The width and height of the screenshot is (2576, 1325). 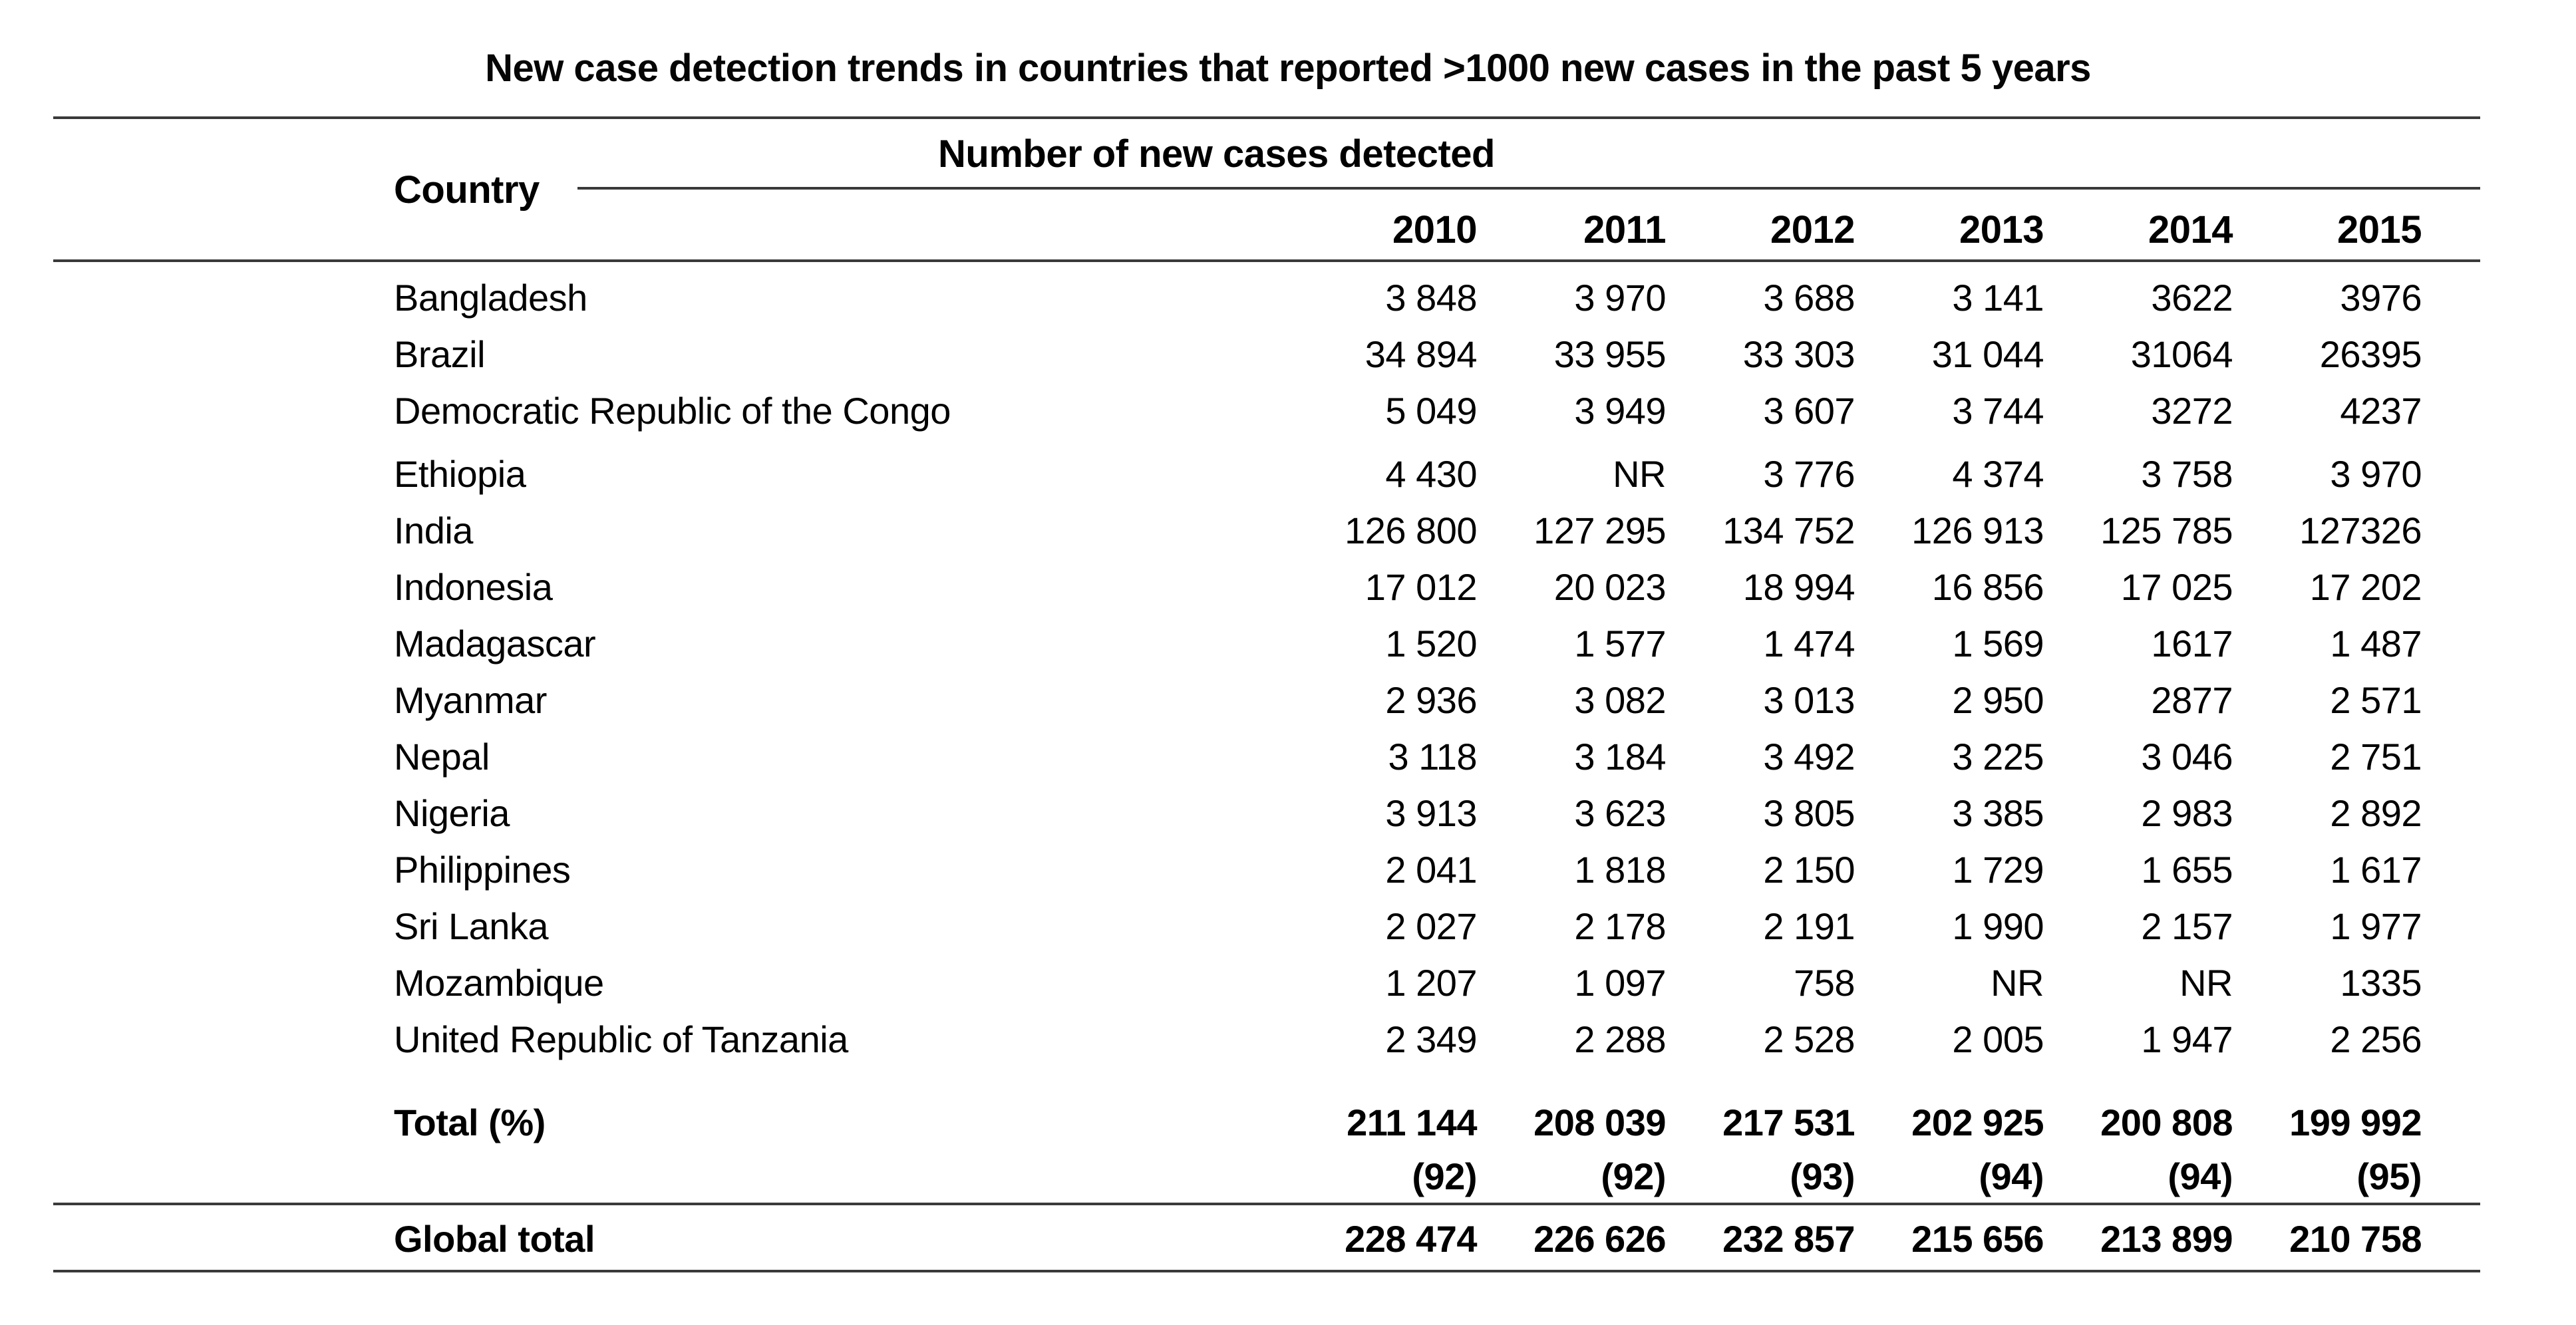 I want to click on value-cell: 3 848, so click(x=1431, y=298).